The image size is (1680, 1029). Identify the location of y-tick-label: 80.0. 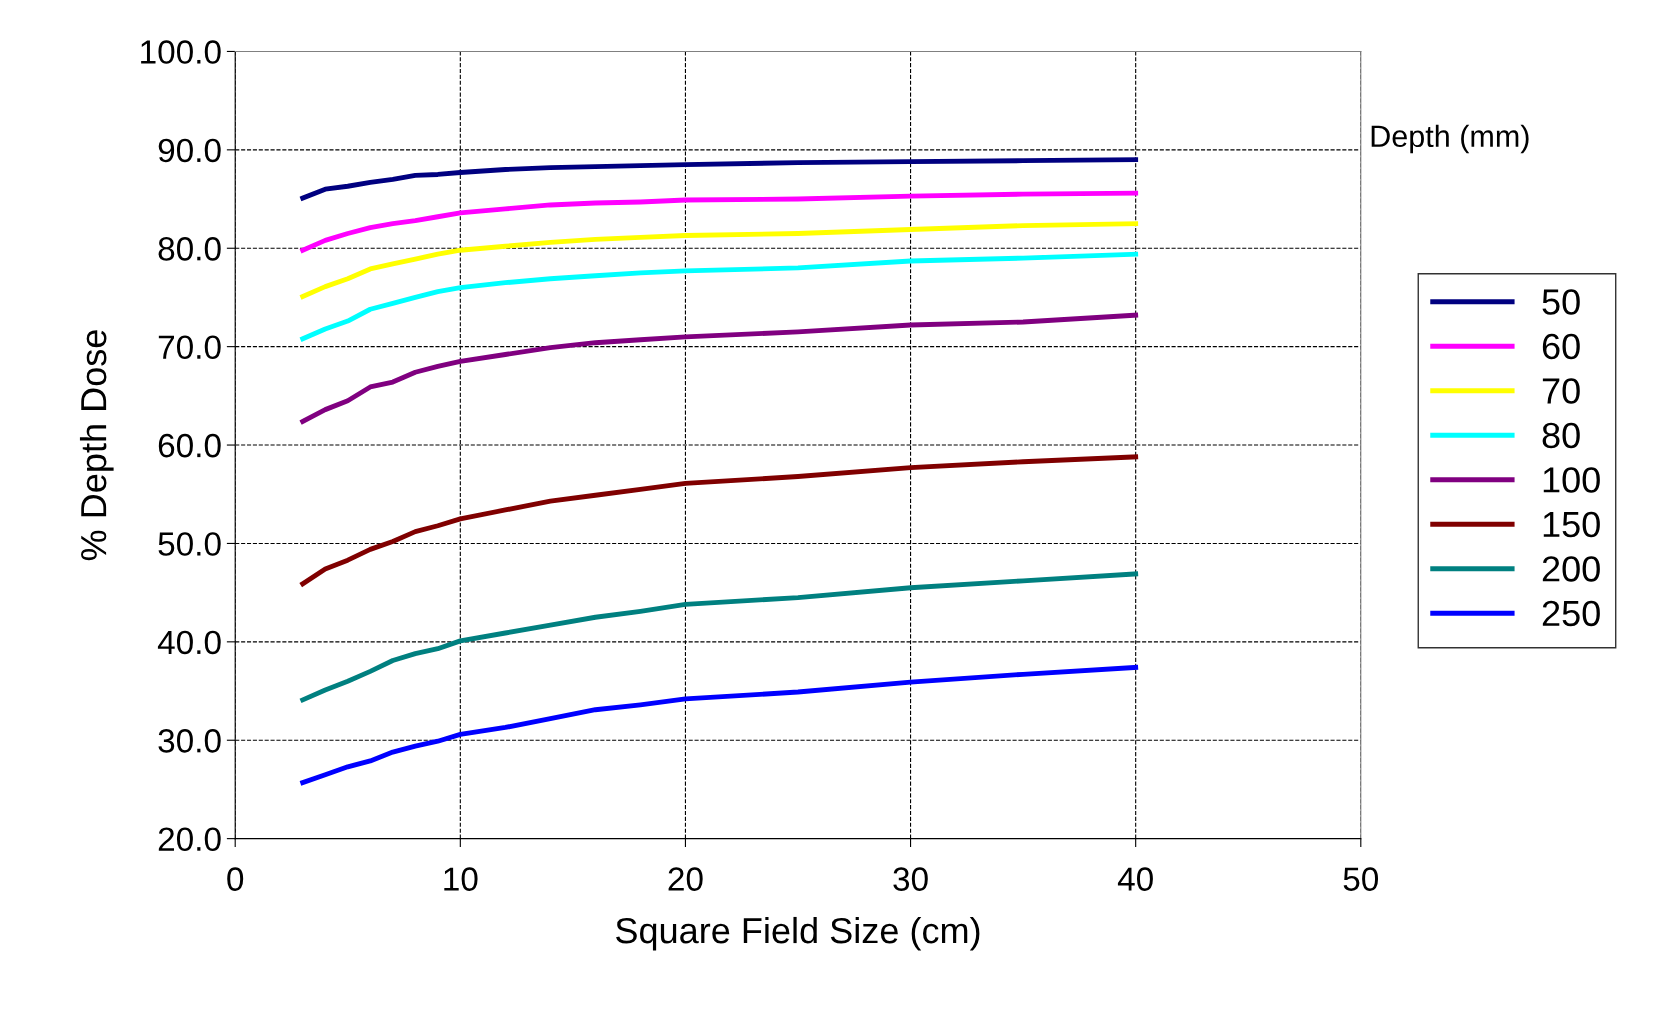
(189, 249).